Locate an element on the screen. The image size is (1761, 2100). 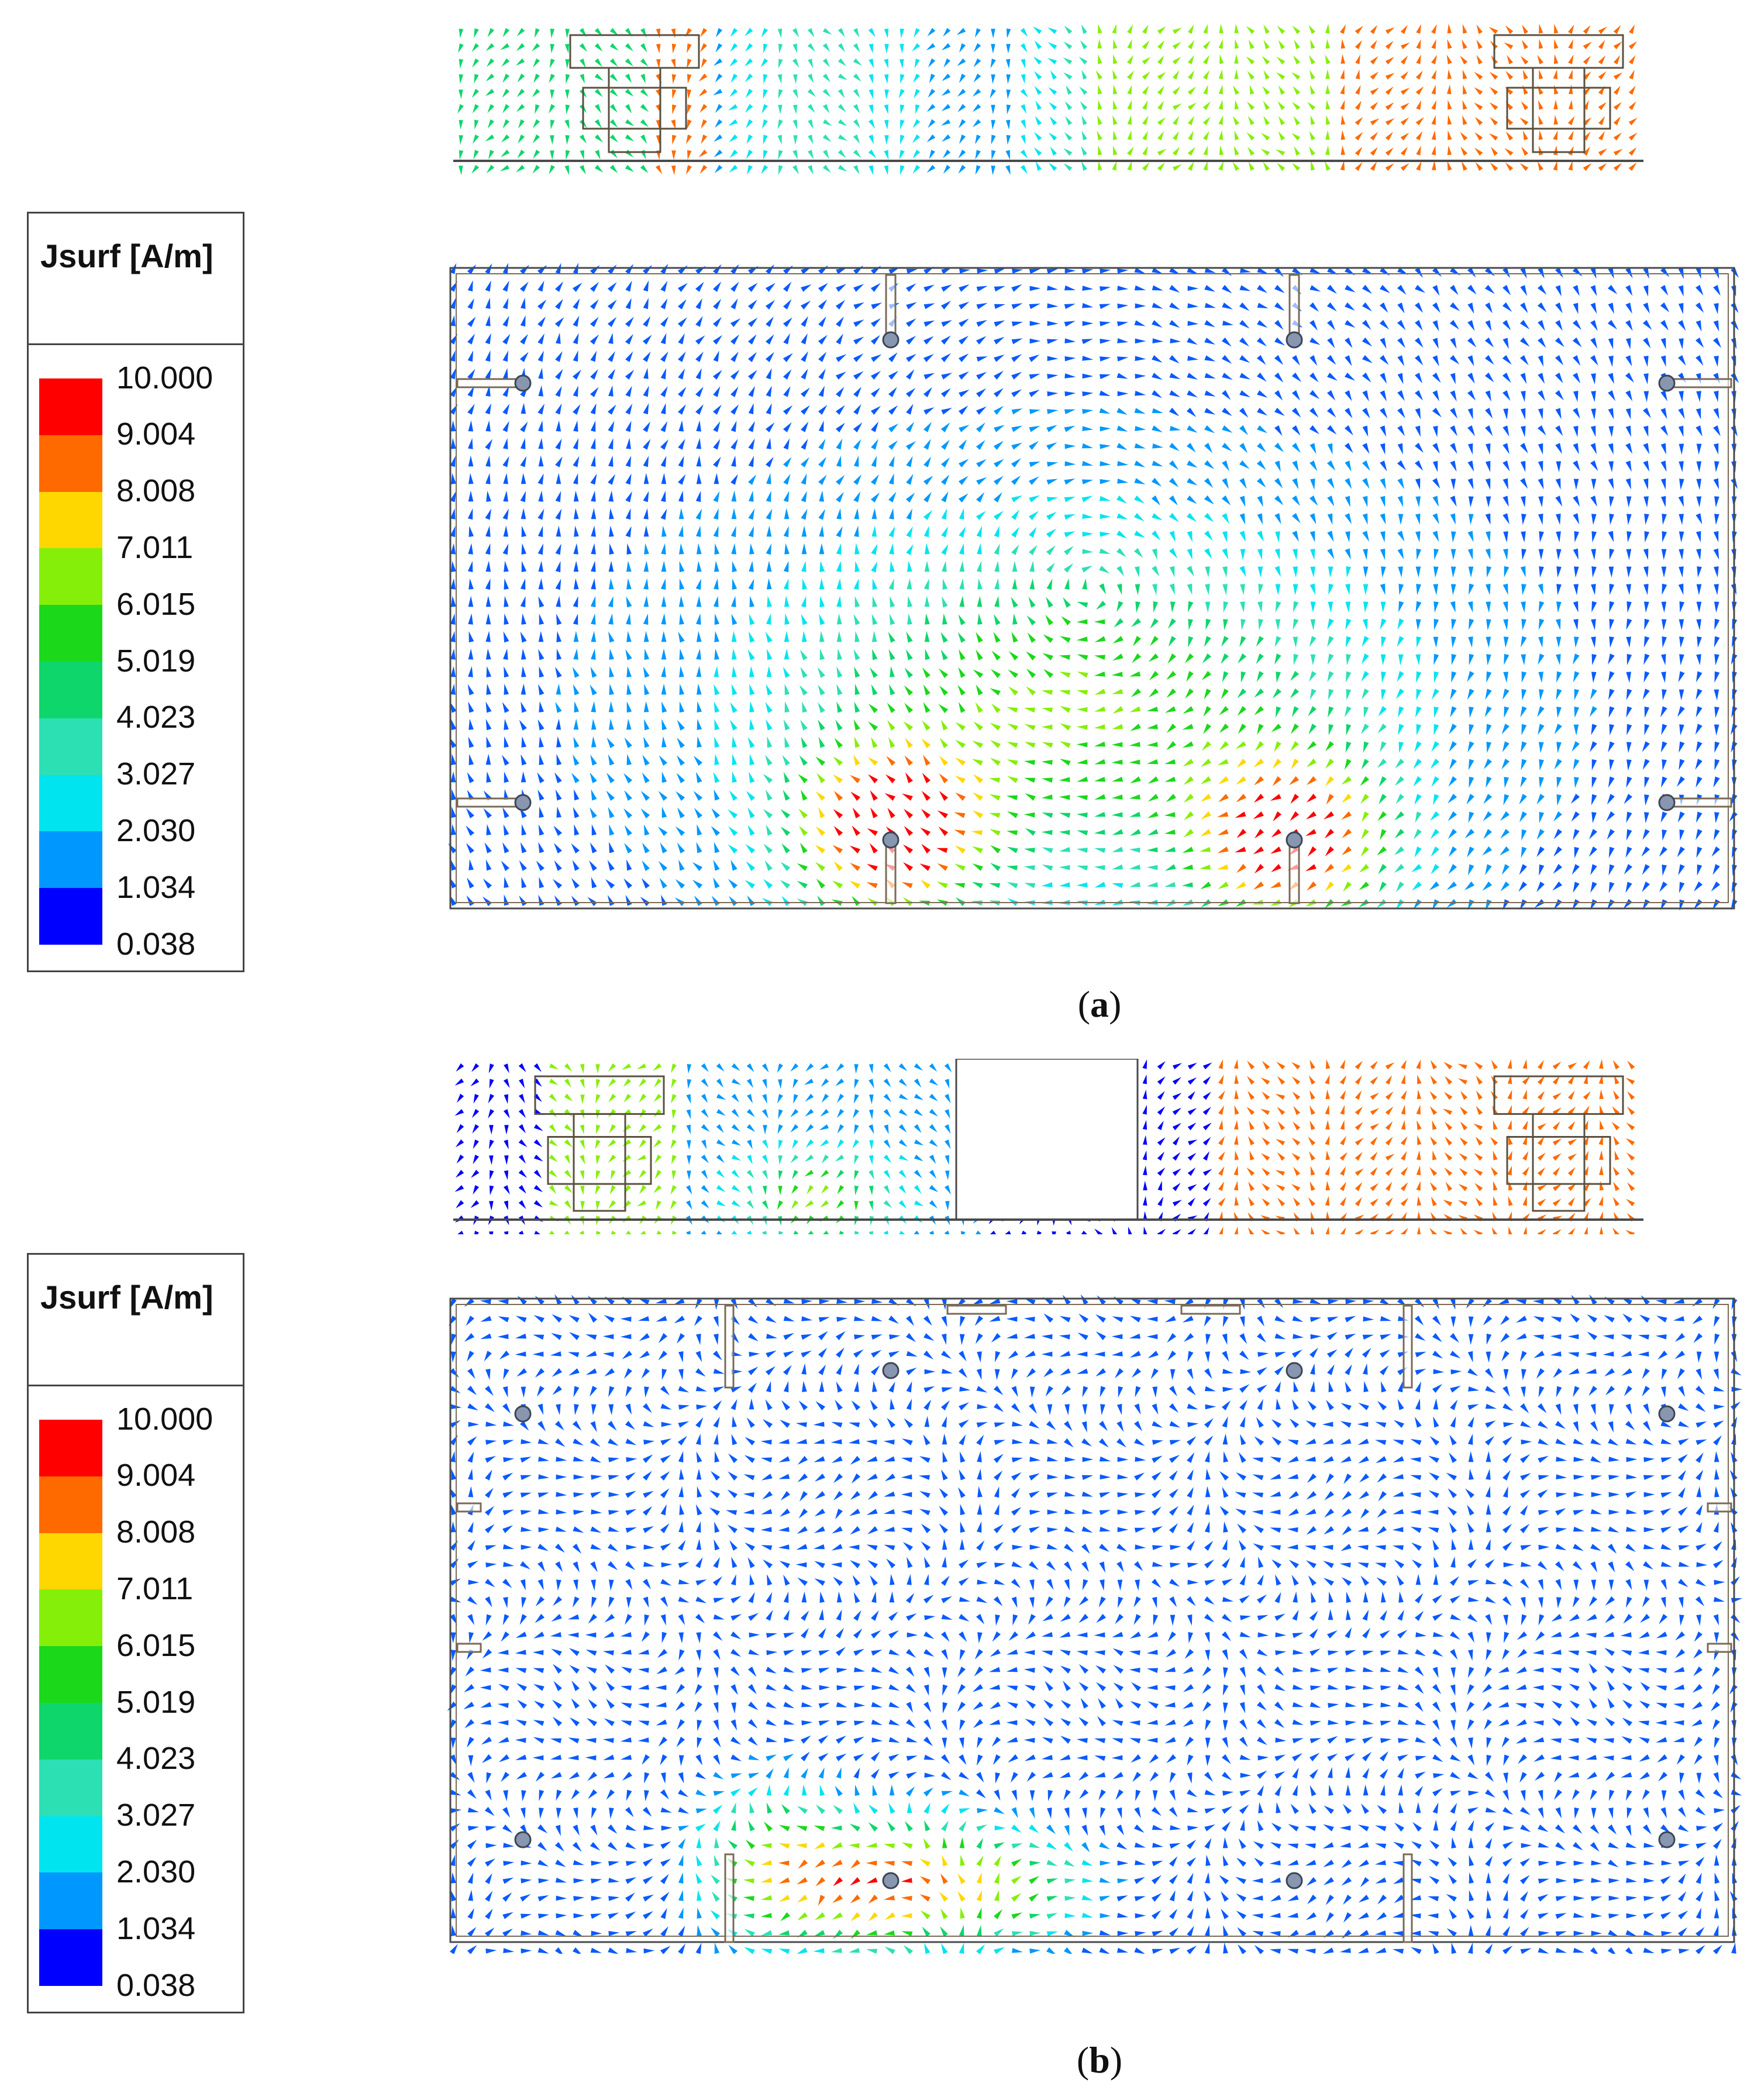
caption-letter: b is located at coordinates (1099, 2060).